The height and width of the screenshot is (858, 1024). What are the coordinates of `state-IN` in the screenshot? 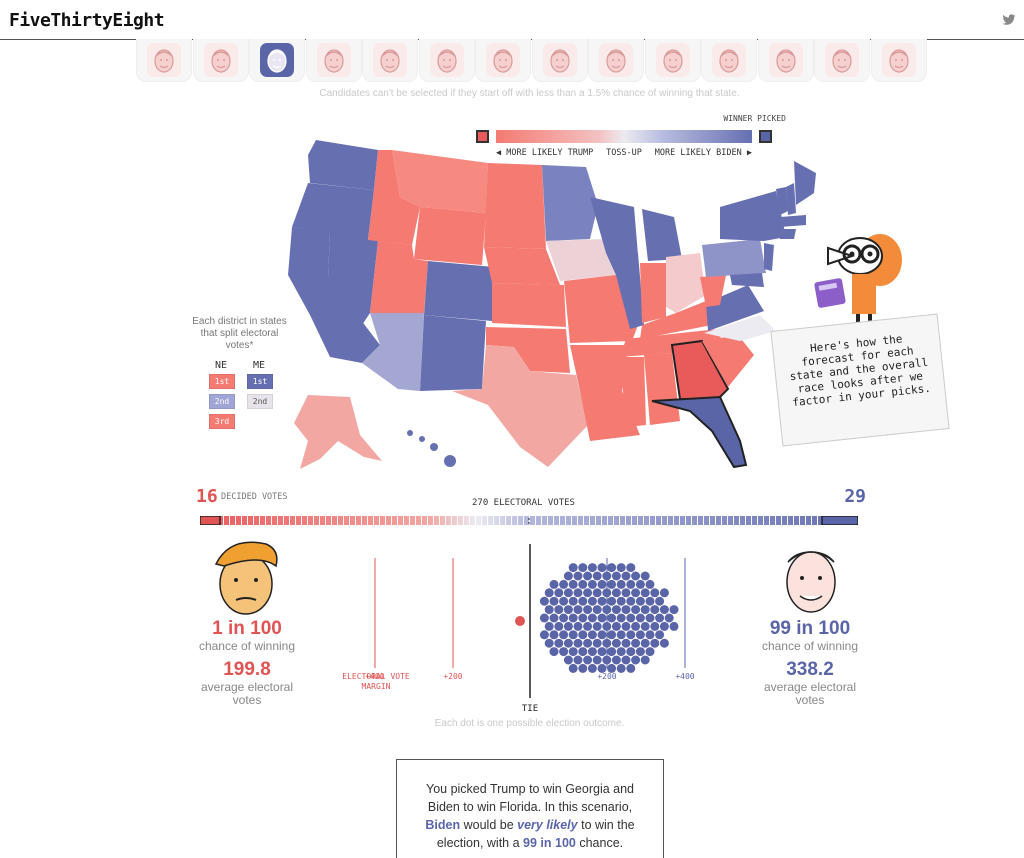 It's located at (653, 293).